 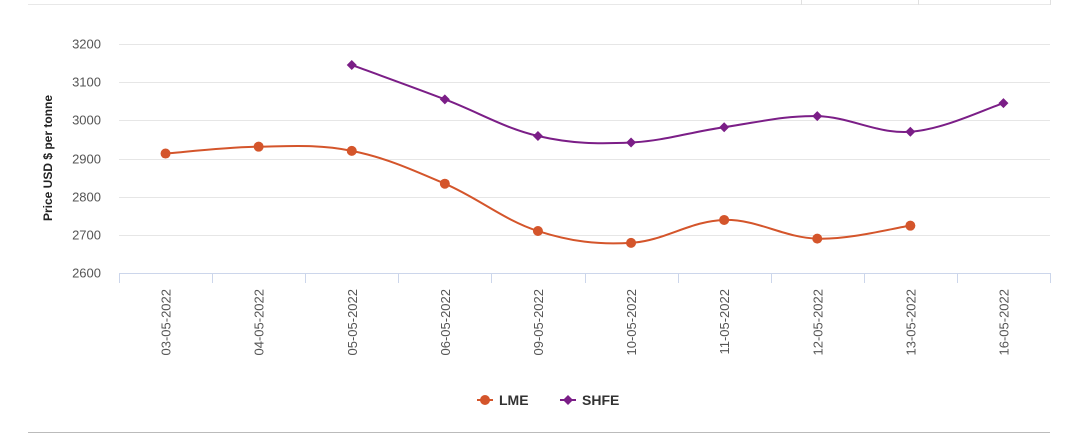 I want to click on y-tick-label: 2700, so click(x=86, y=235).